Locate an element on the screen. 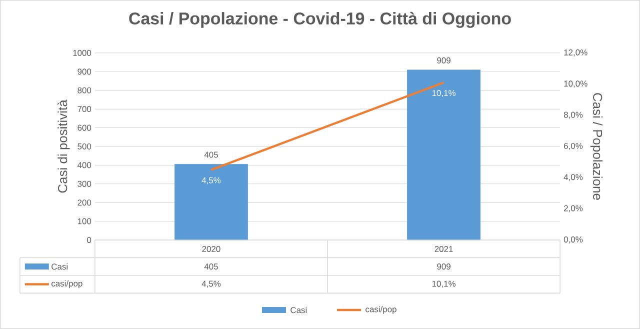 This screenshot has height=329, width=640. y-tick-label: 400 is located at coordinates (84, 165).